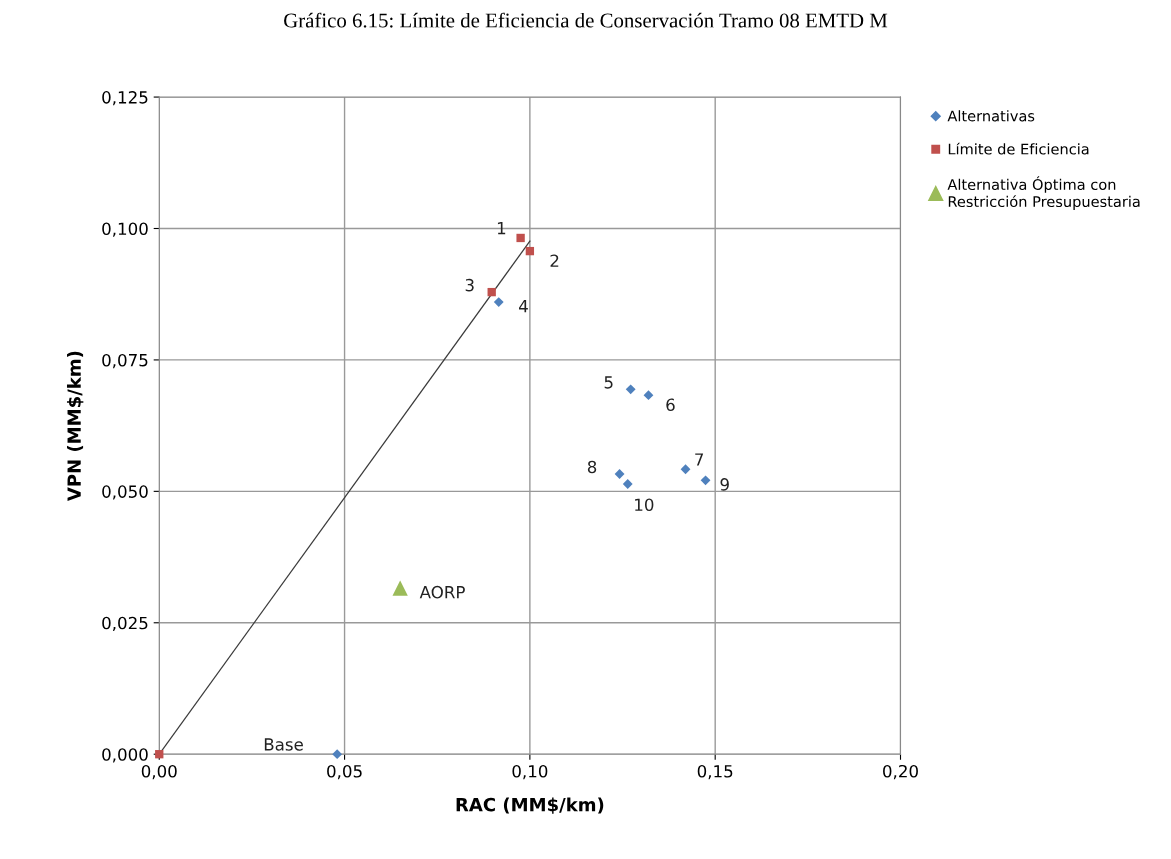 The image size is (1171, 859). Describe the element at coordinates (125, 229) in the screenshot. I see `y-tick-label: 0,100` at that location.